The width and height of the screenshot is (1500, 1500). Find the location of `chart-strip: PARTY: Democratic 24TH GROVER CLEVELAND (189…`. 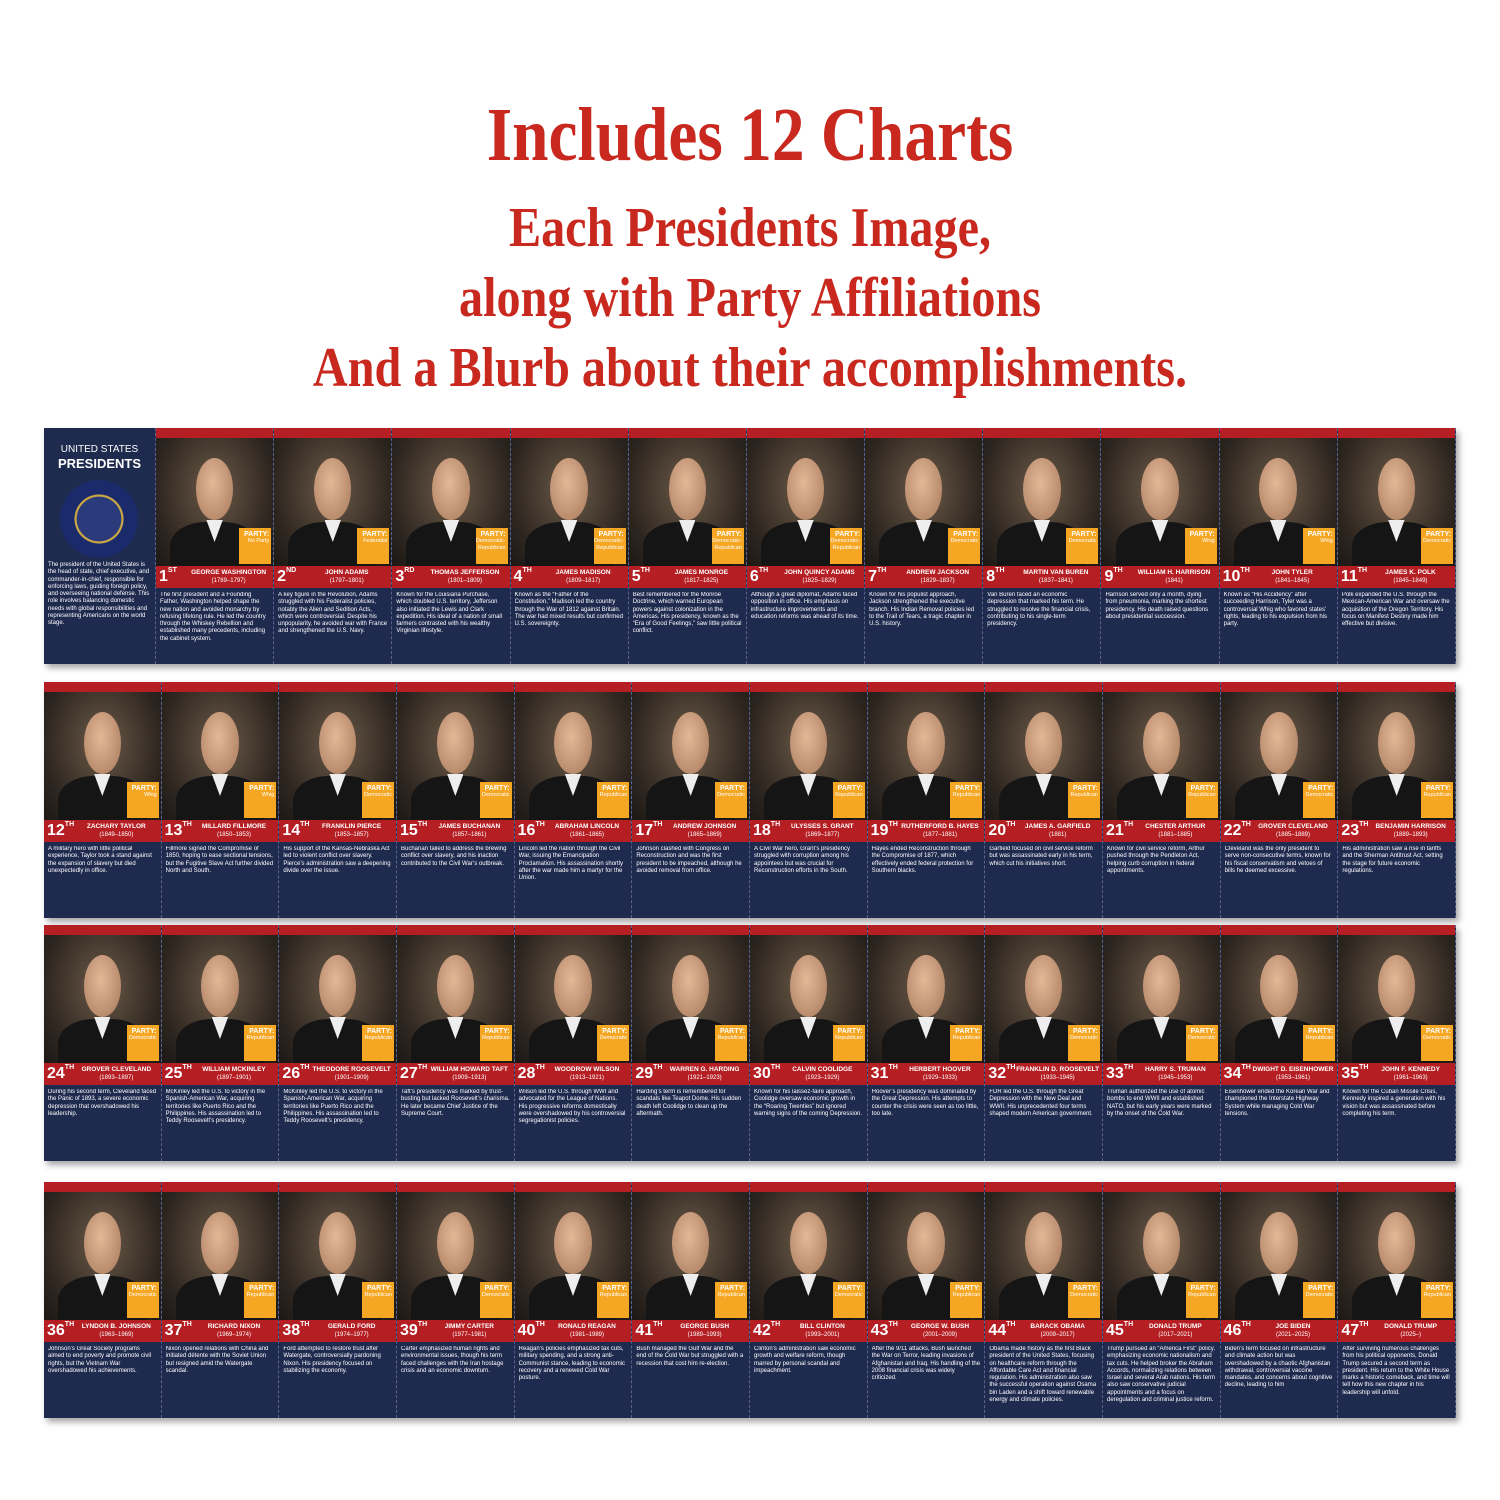

chart-strip: PARTY: Democratic 24TH GROVER CLEVELAND (189… is located at coordinates (750, 1043).